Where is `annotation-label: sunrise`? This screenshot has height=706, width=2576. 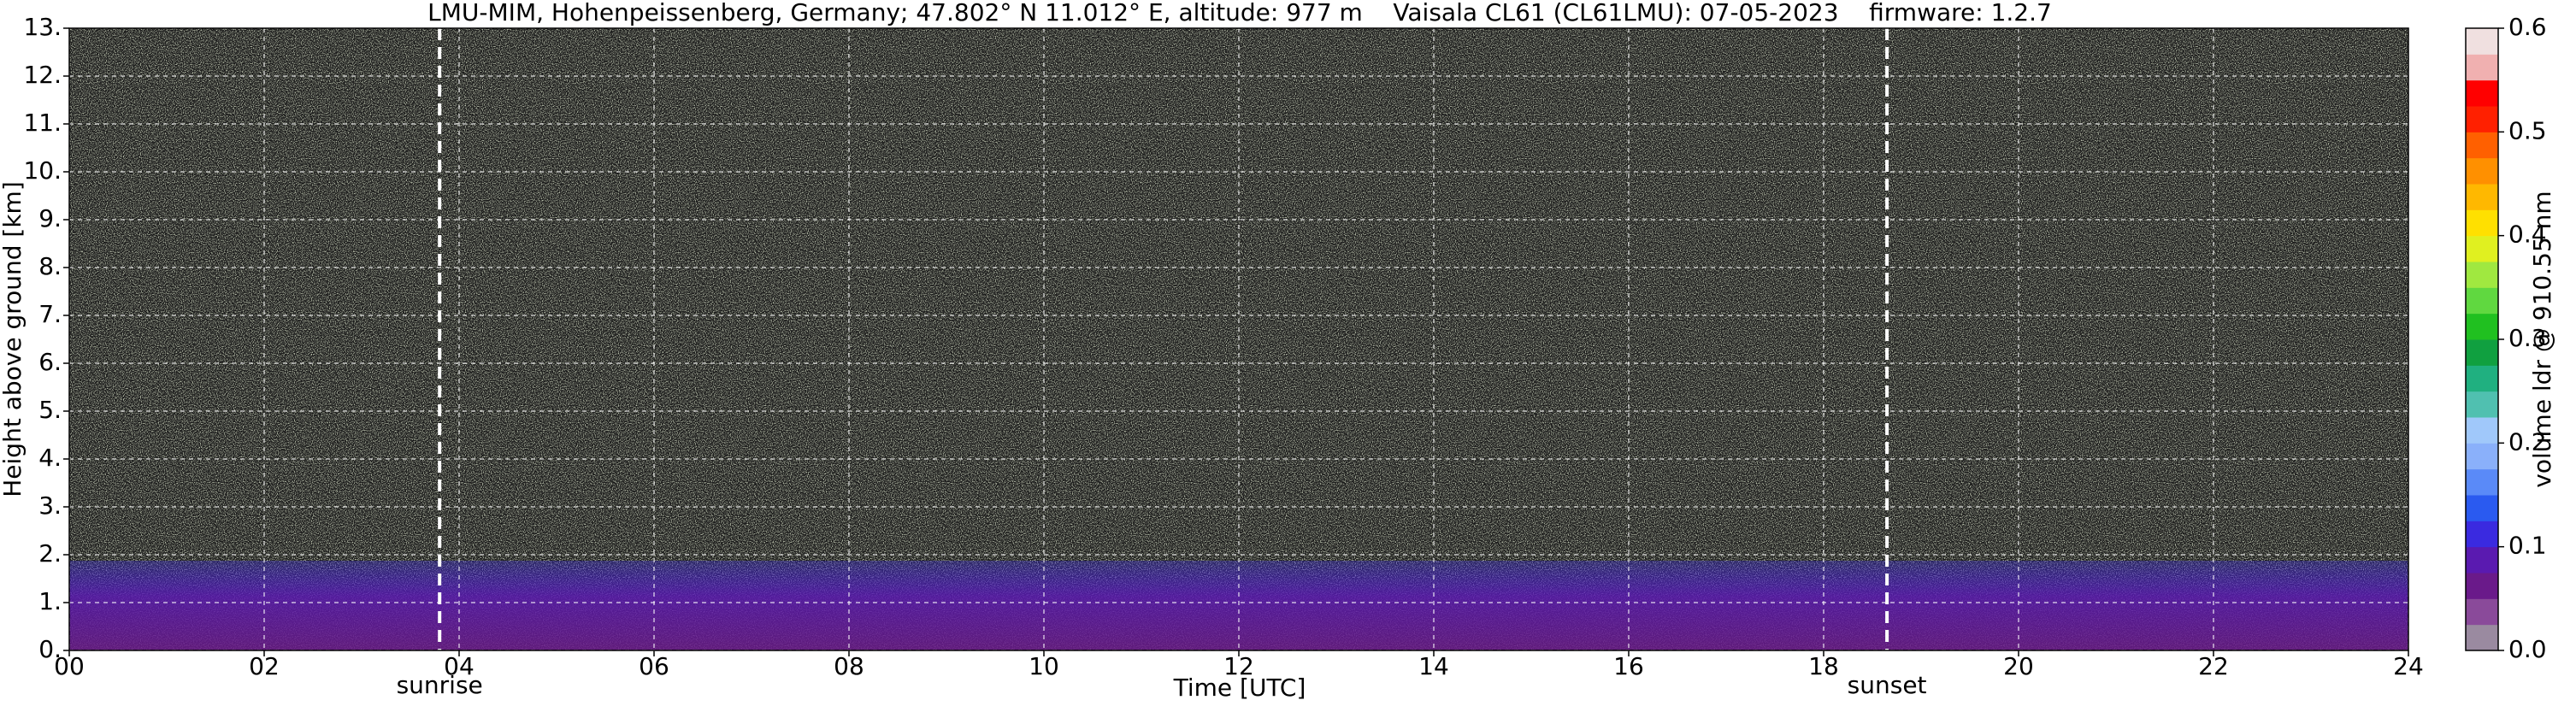 annotation-label: sunrise is located at coordinates (440, 685).